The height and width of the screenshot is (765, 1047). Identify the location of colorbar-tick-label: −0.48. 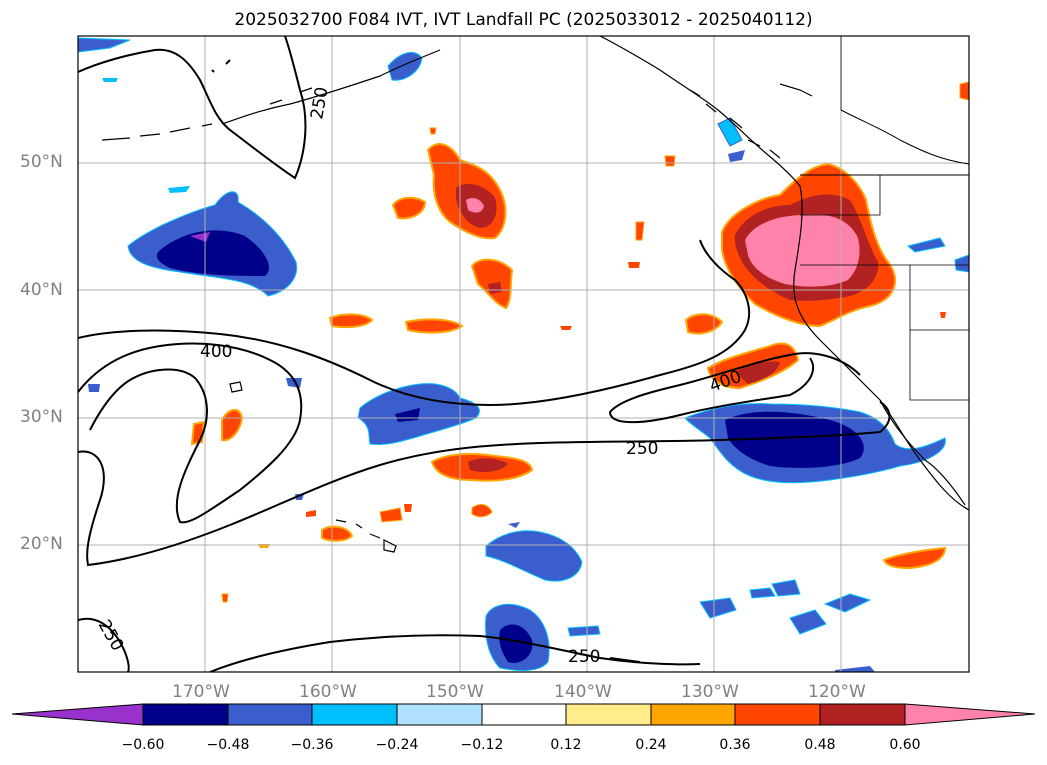
(228, 745).